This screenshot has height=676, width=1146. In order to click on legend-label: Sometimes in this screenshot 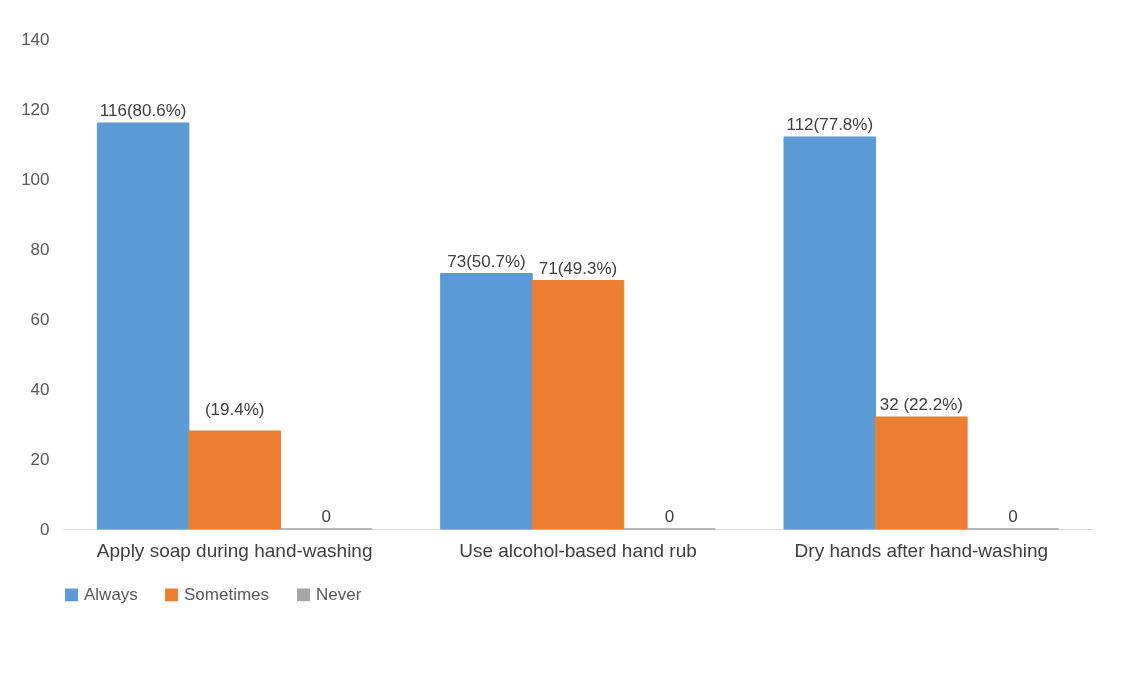, I will do `click(227, 594)`.